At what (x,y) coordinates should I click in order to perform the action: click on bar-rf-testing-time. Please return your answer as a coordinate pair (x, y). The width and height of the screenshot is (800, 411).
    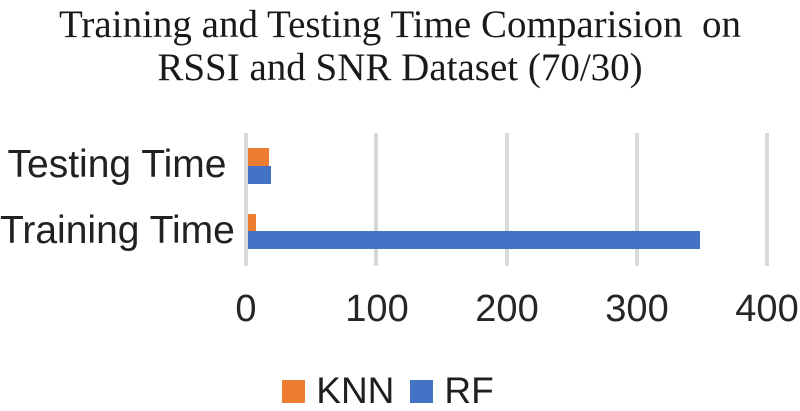
    Looking at the image, I should click on (260, 175).